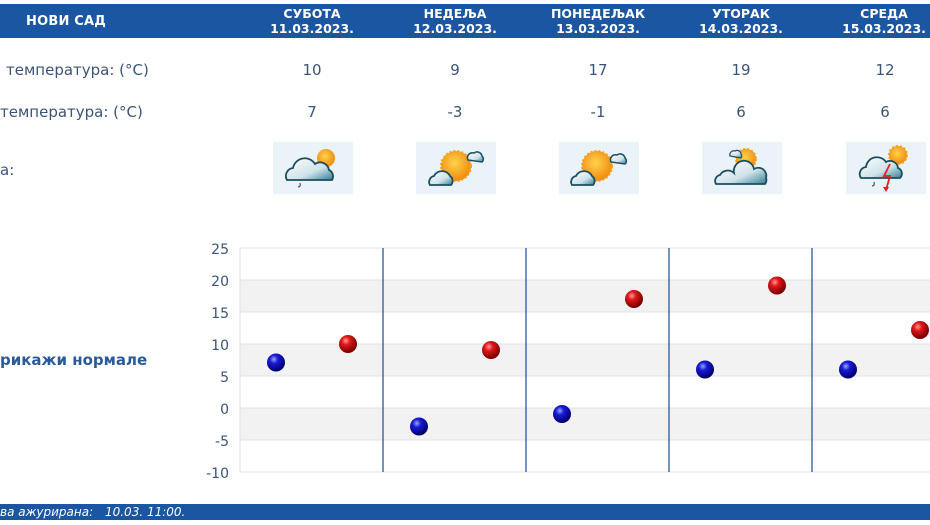 The height and width of the screenshot is (525, 930). Describe the element at coordinates (220, 282) in the screenshot. I see `y-tick: 20` at that location.